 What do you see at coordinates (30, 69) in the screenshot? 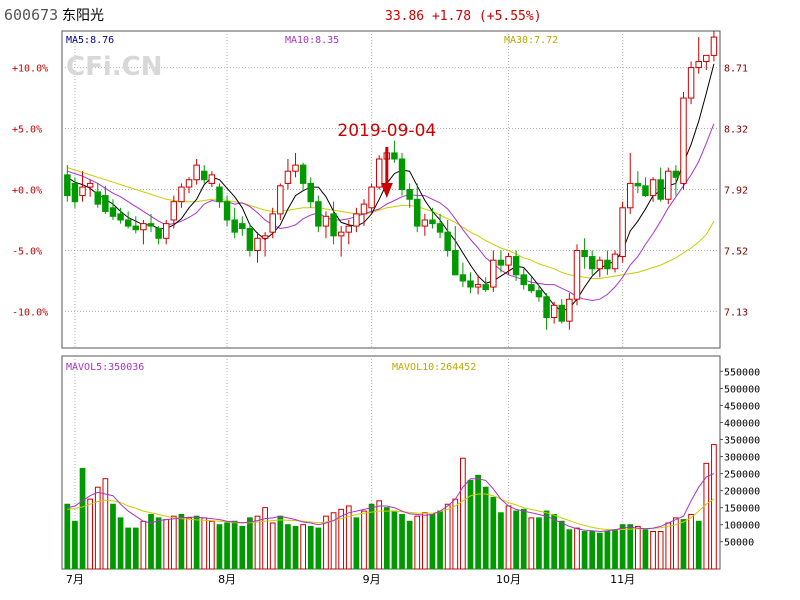
I see `pct-tick-label: +10.0%` at bounding box center [30, 69].